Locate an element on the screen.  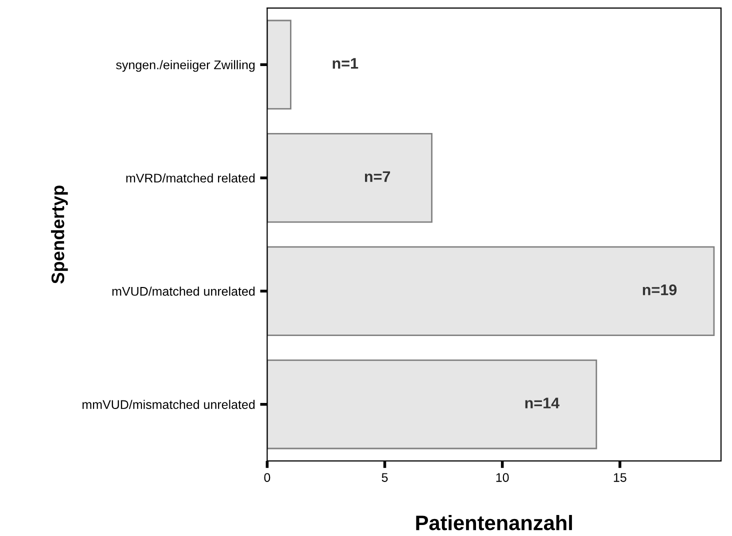
y-tick-label: mmVUD/mismatched unrelated is located at coordinates (168, 404).